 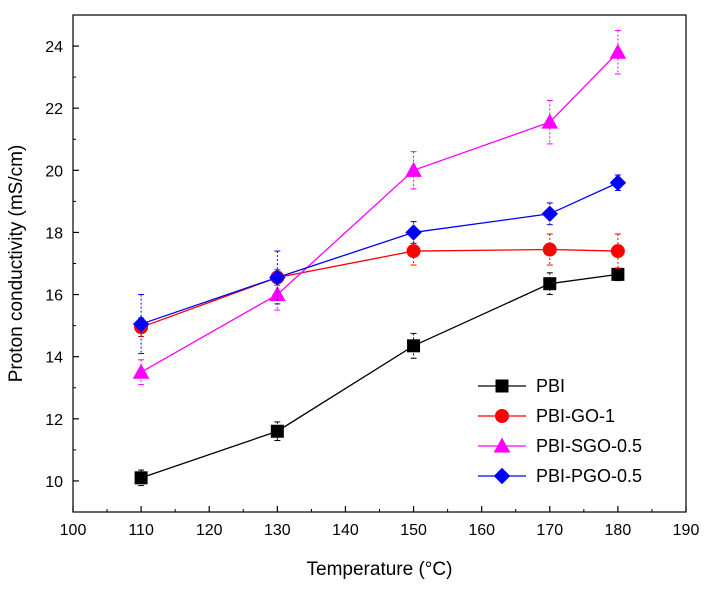 I want to click on y-tick-label: 16, so click(x=54, y=296).